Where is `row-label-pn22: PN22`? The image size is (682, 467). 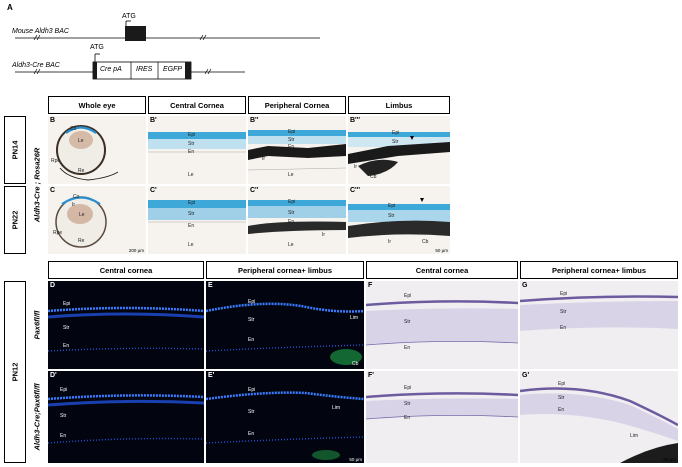
row-label-pn22: PN22 is located at coordinates (15, 220).